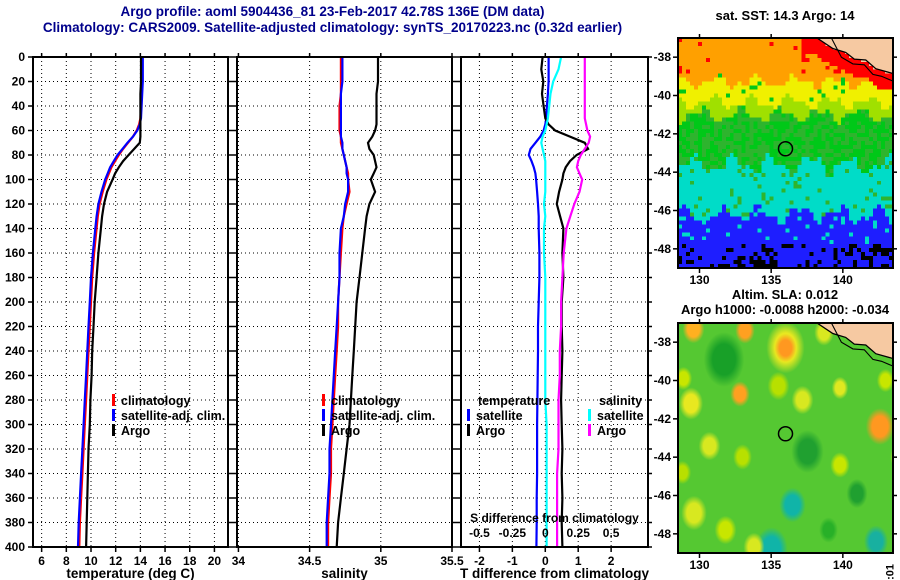 Image resolution: width=900 pixels, height=580 pixels. I want to click on svg-text: 180, so click(15, 278).